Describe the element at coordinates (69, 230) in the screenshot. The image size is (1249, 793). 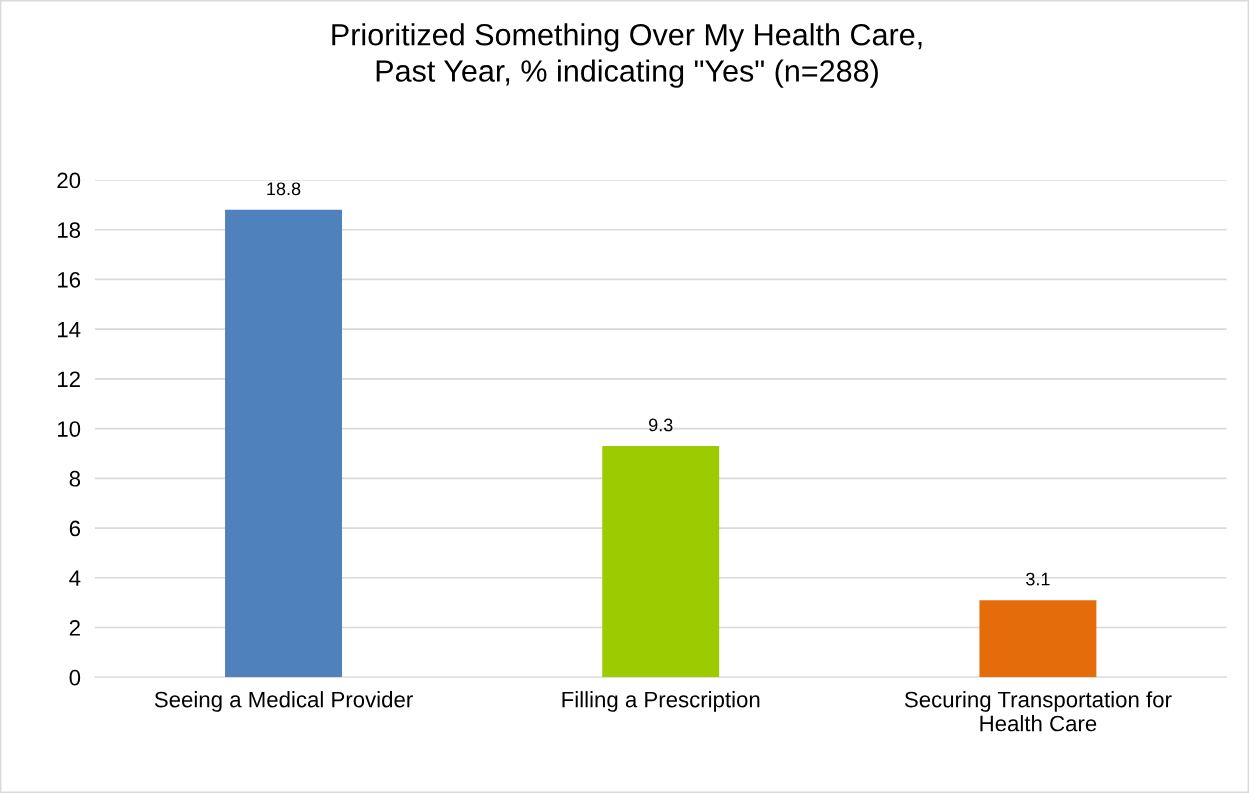
I see `y-tick-label: 18` at that location.